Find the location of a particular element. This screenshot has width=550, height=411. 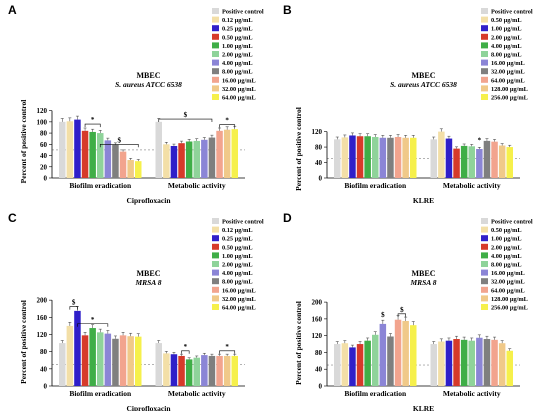

legend-entry: 0.25 µg/mL is located at coordinates (237, 239).